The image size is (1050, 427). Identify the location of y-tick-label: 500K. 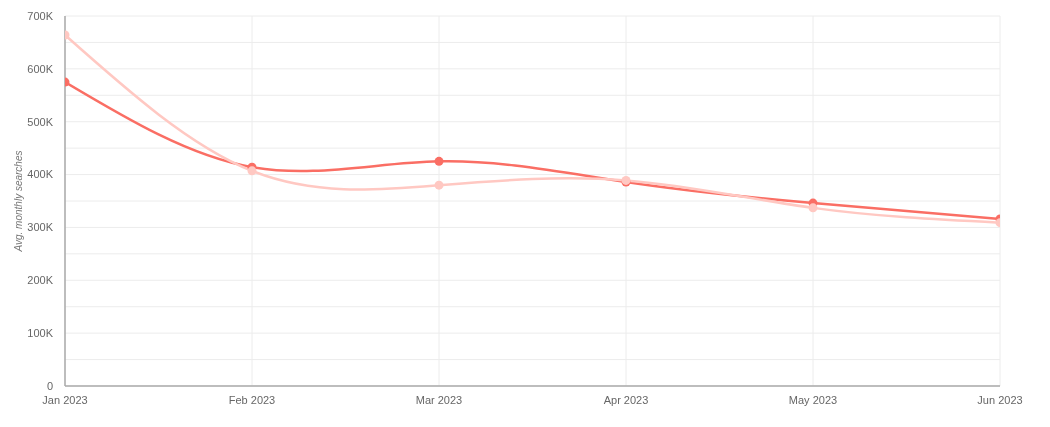
(40, 121).